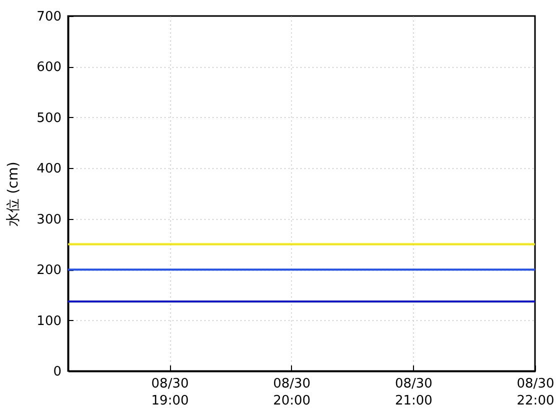  What do you see at coordinates (49, 220) in the screenshot?
I see `y-tick-label: 300` at bounding box center [49, 220].